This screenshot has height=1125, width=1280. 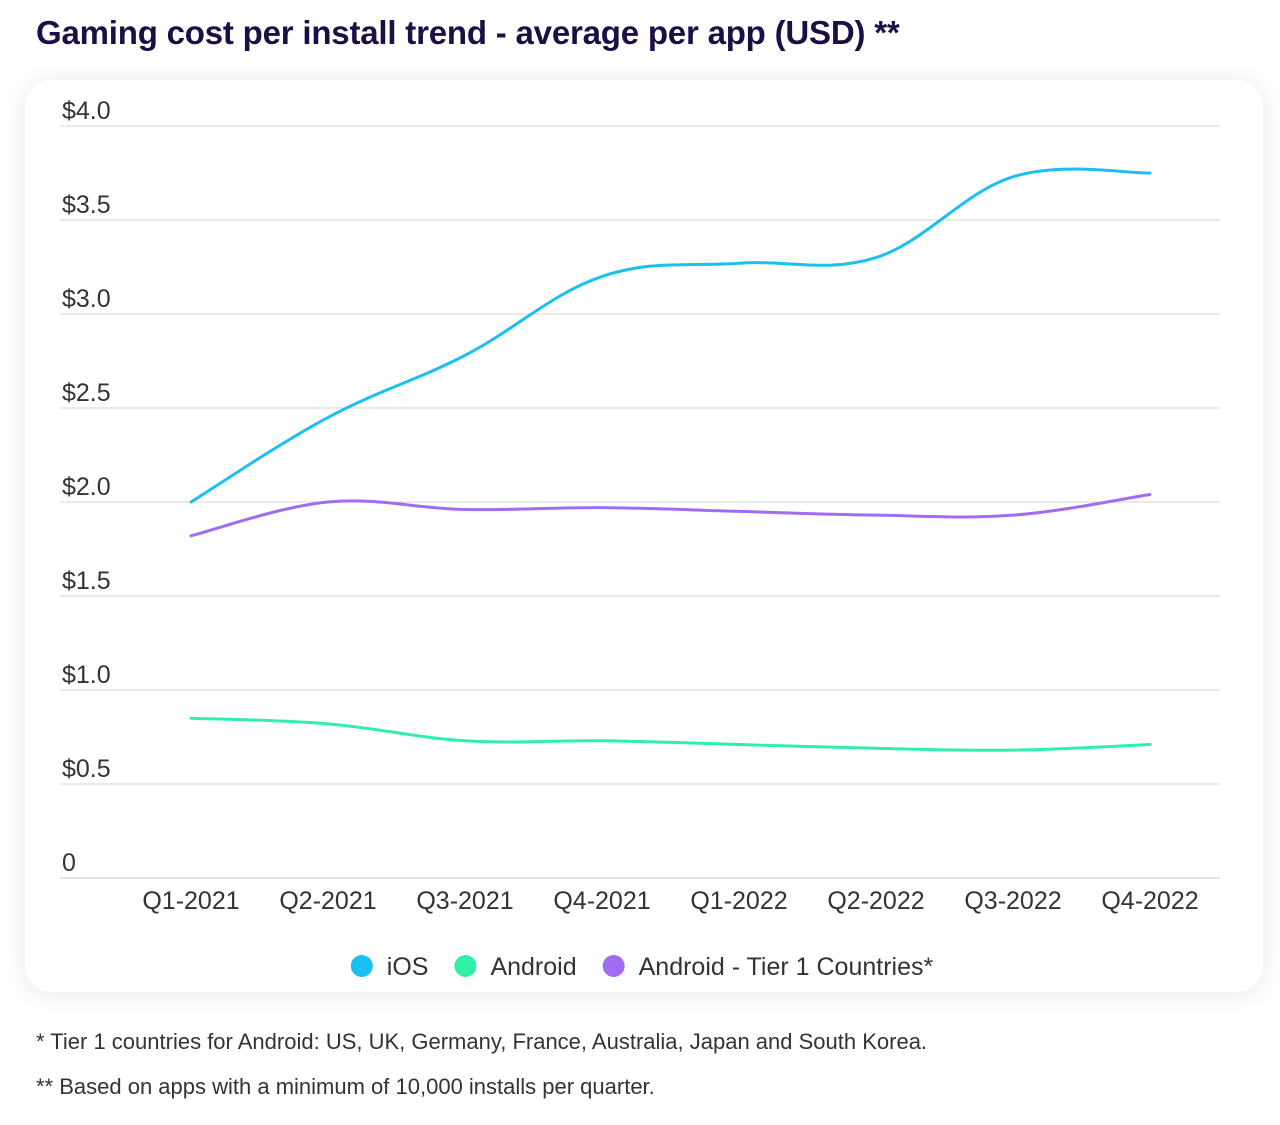 I want to click on legend: iOS Android Android - Tier 1 Countries*, so click(x=642, y=967).